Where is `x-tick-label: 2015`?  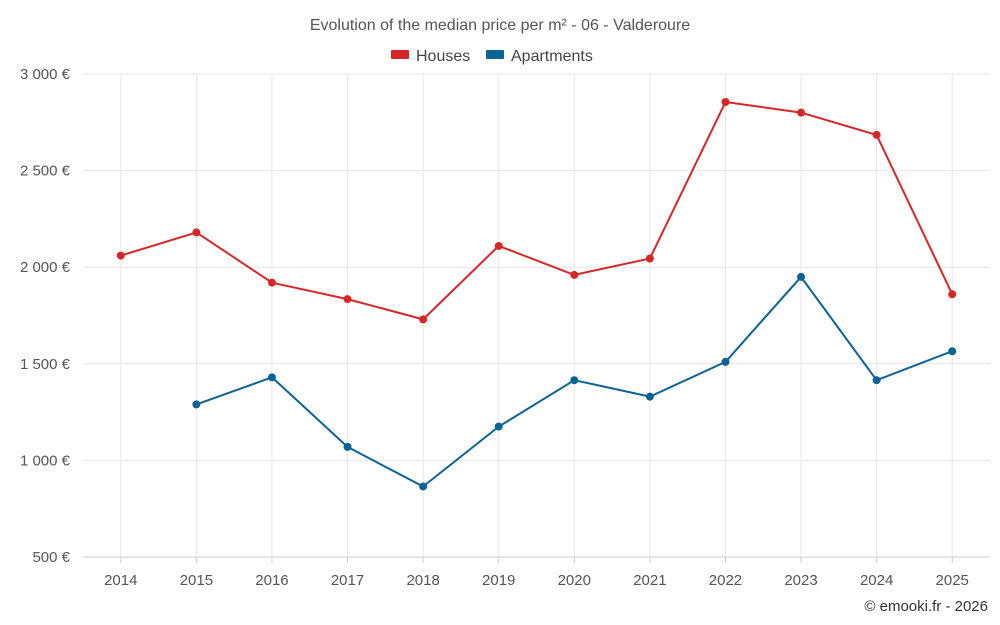
x-tick-label: 2015 is located at coordinates (196, 580).